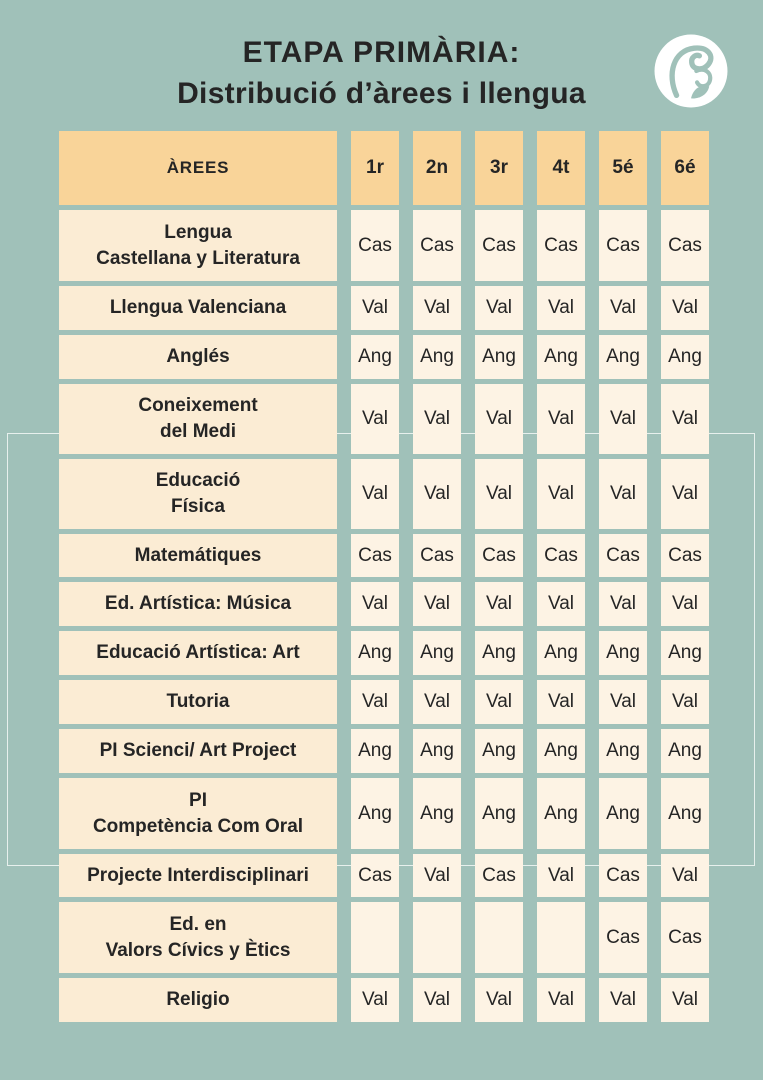 Image resolution: width=763 pixels, height=1080 pixels. I want to click on grade-header-cell-2n: 2n, so click(437, 168).